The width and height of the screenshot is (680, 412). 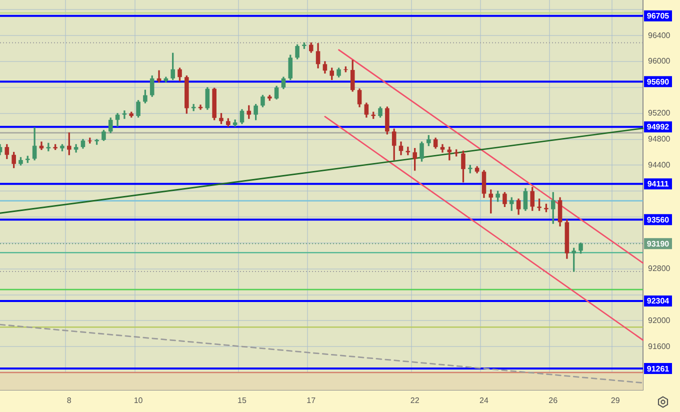 What do you see at coordinates (659, 269) in the screenshot?
I see `y-tick-label: 92800` at bounding box center [659, 269].